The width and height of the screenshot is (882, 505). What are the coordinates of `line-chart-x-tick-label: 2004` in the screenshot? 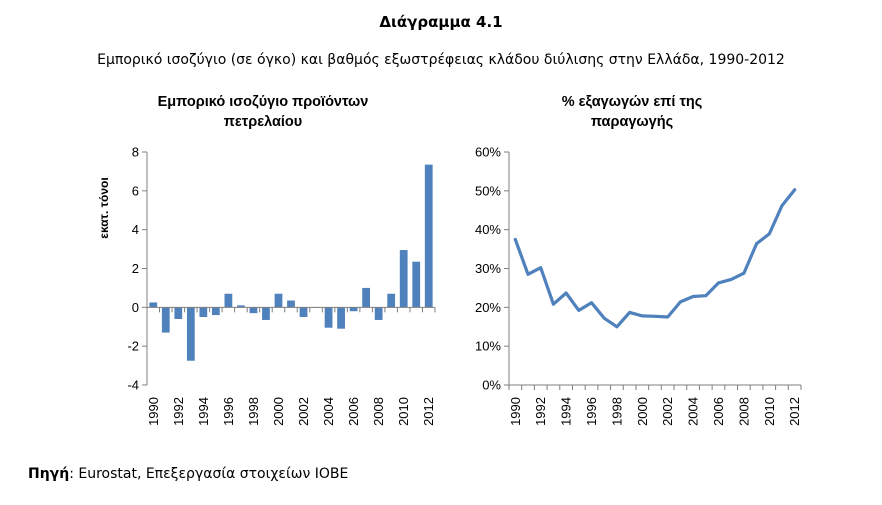 It's located at (693, 411).